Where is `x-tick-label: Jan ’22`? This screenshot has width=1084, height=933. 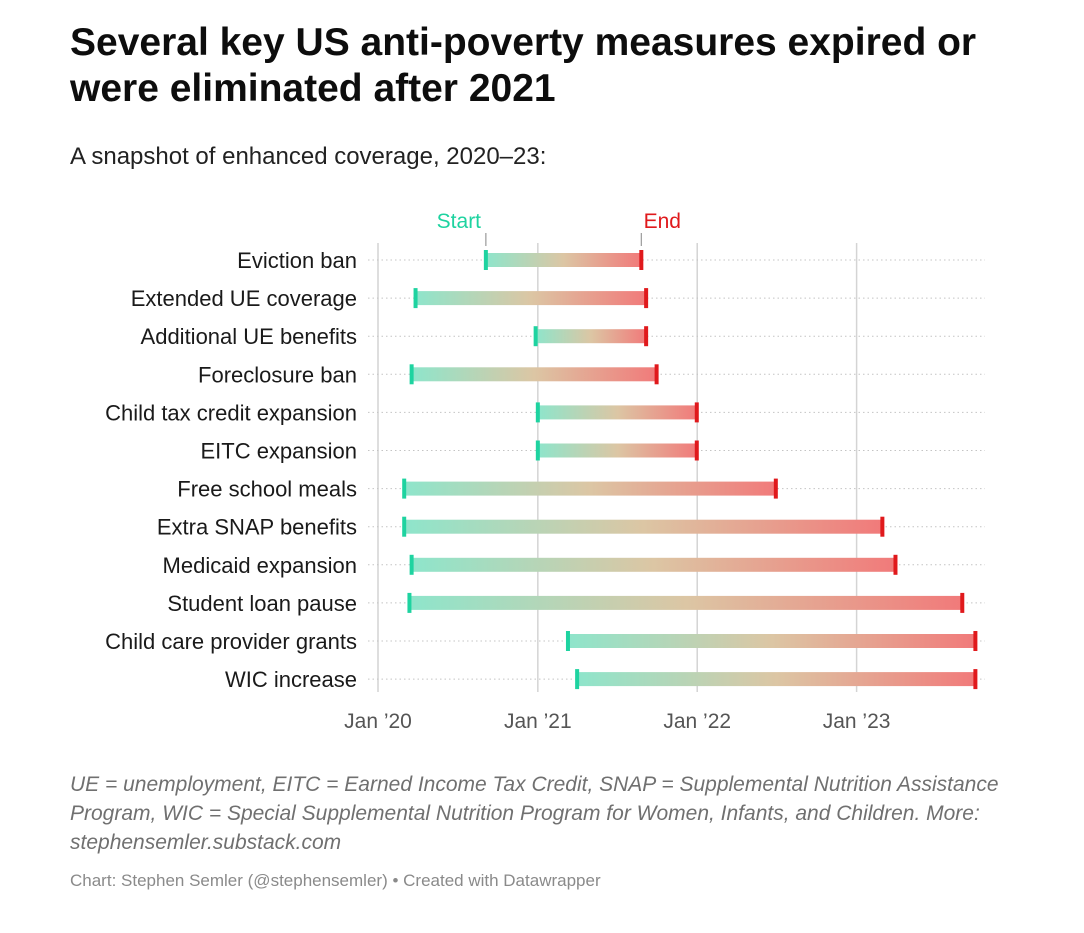 x-tick-label: Jan ’22 is located at coordinates (697, 721).